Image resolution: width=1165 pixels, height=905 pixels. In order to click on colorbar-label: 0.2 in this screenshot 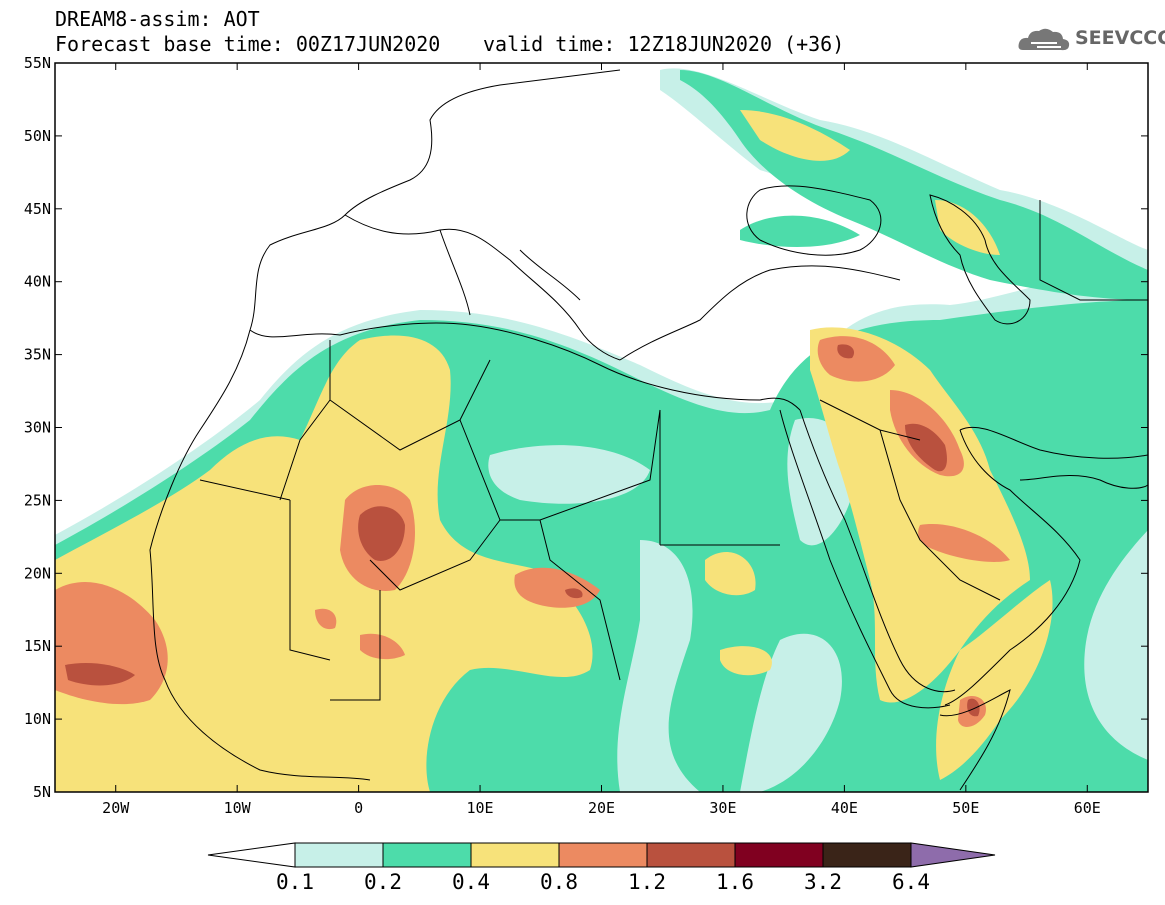, I will do `click(383, 882)`.